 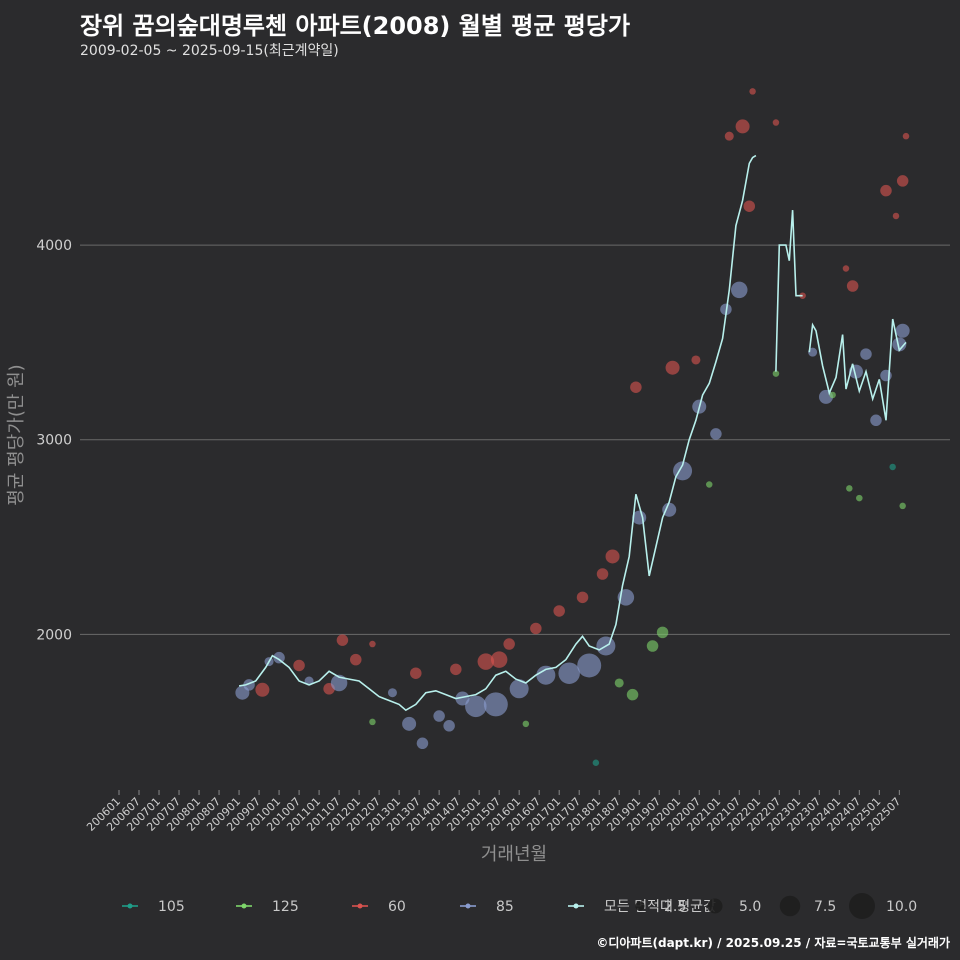 What do you see at coordinates (660, 907) in the screenshot?
I see `legend-label: 모든 면적대 평균값` at bounding box center [660, 907].